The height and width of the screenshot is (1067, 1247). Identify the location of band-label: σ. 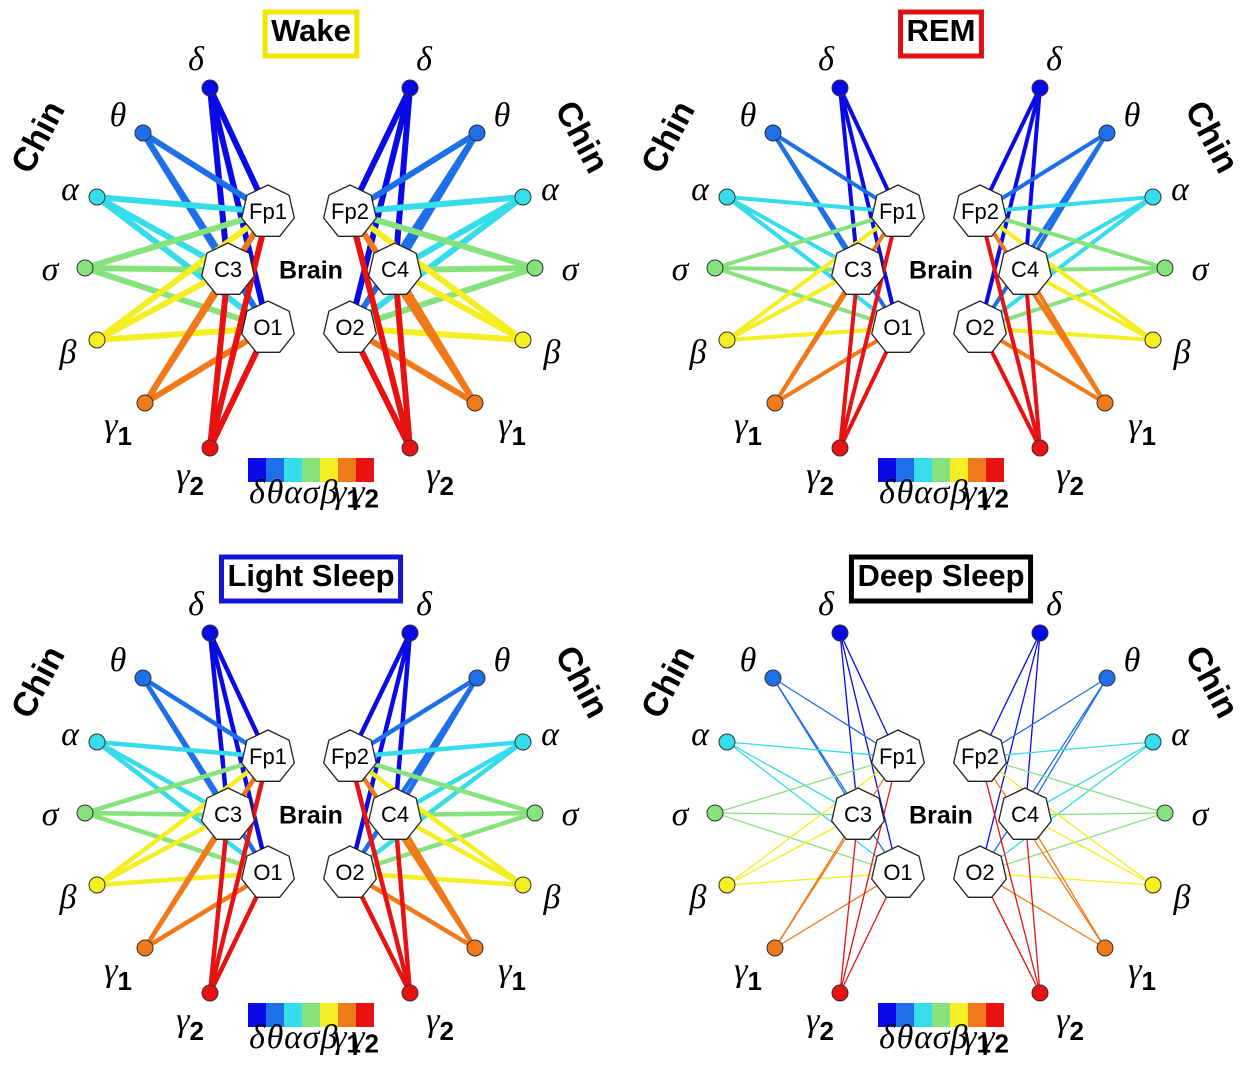
(1201, 269).